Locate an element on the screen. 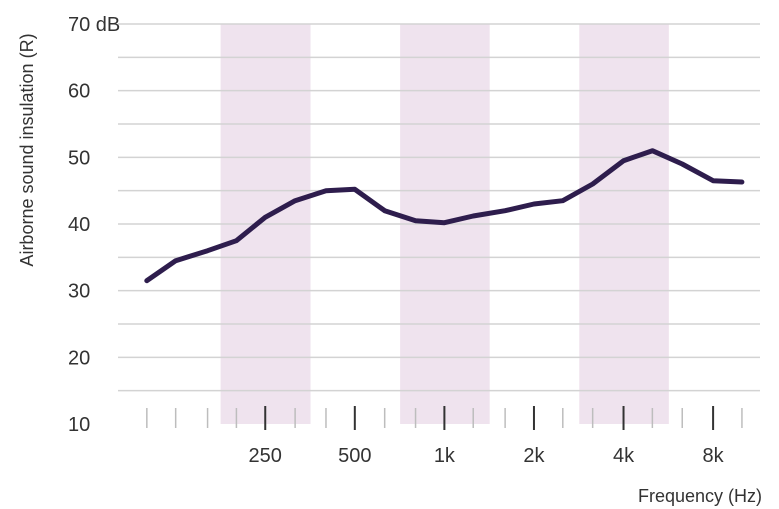  x-axis-title: Frequency (Hz) is located at coordinates (700, 496).